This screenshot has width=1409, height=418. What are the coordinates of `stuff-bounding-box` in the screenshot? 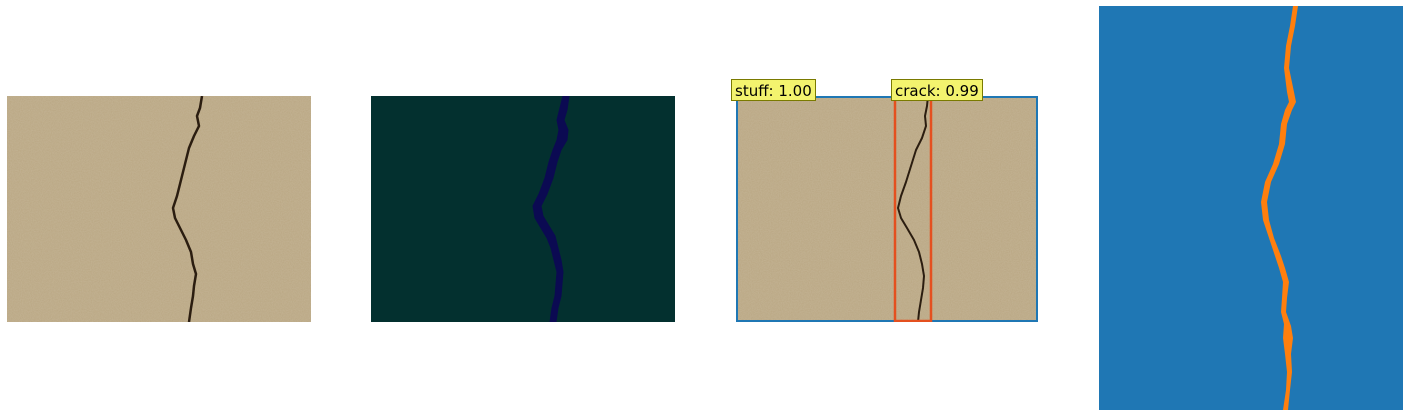 It's located at (887, 209).